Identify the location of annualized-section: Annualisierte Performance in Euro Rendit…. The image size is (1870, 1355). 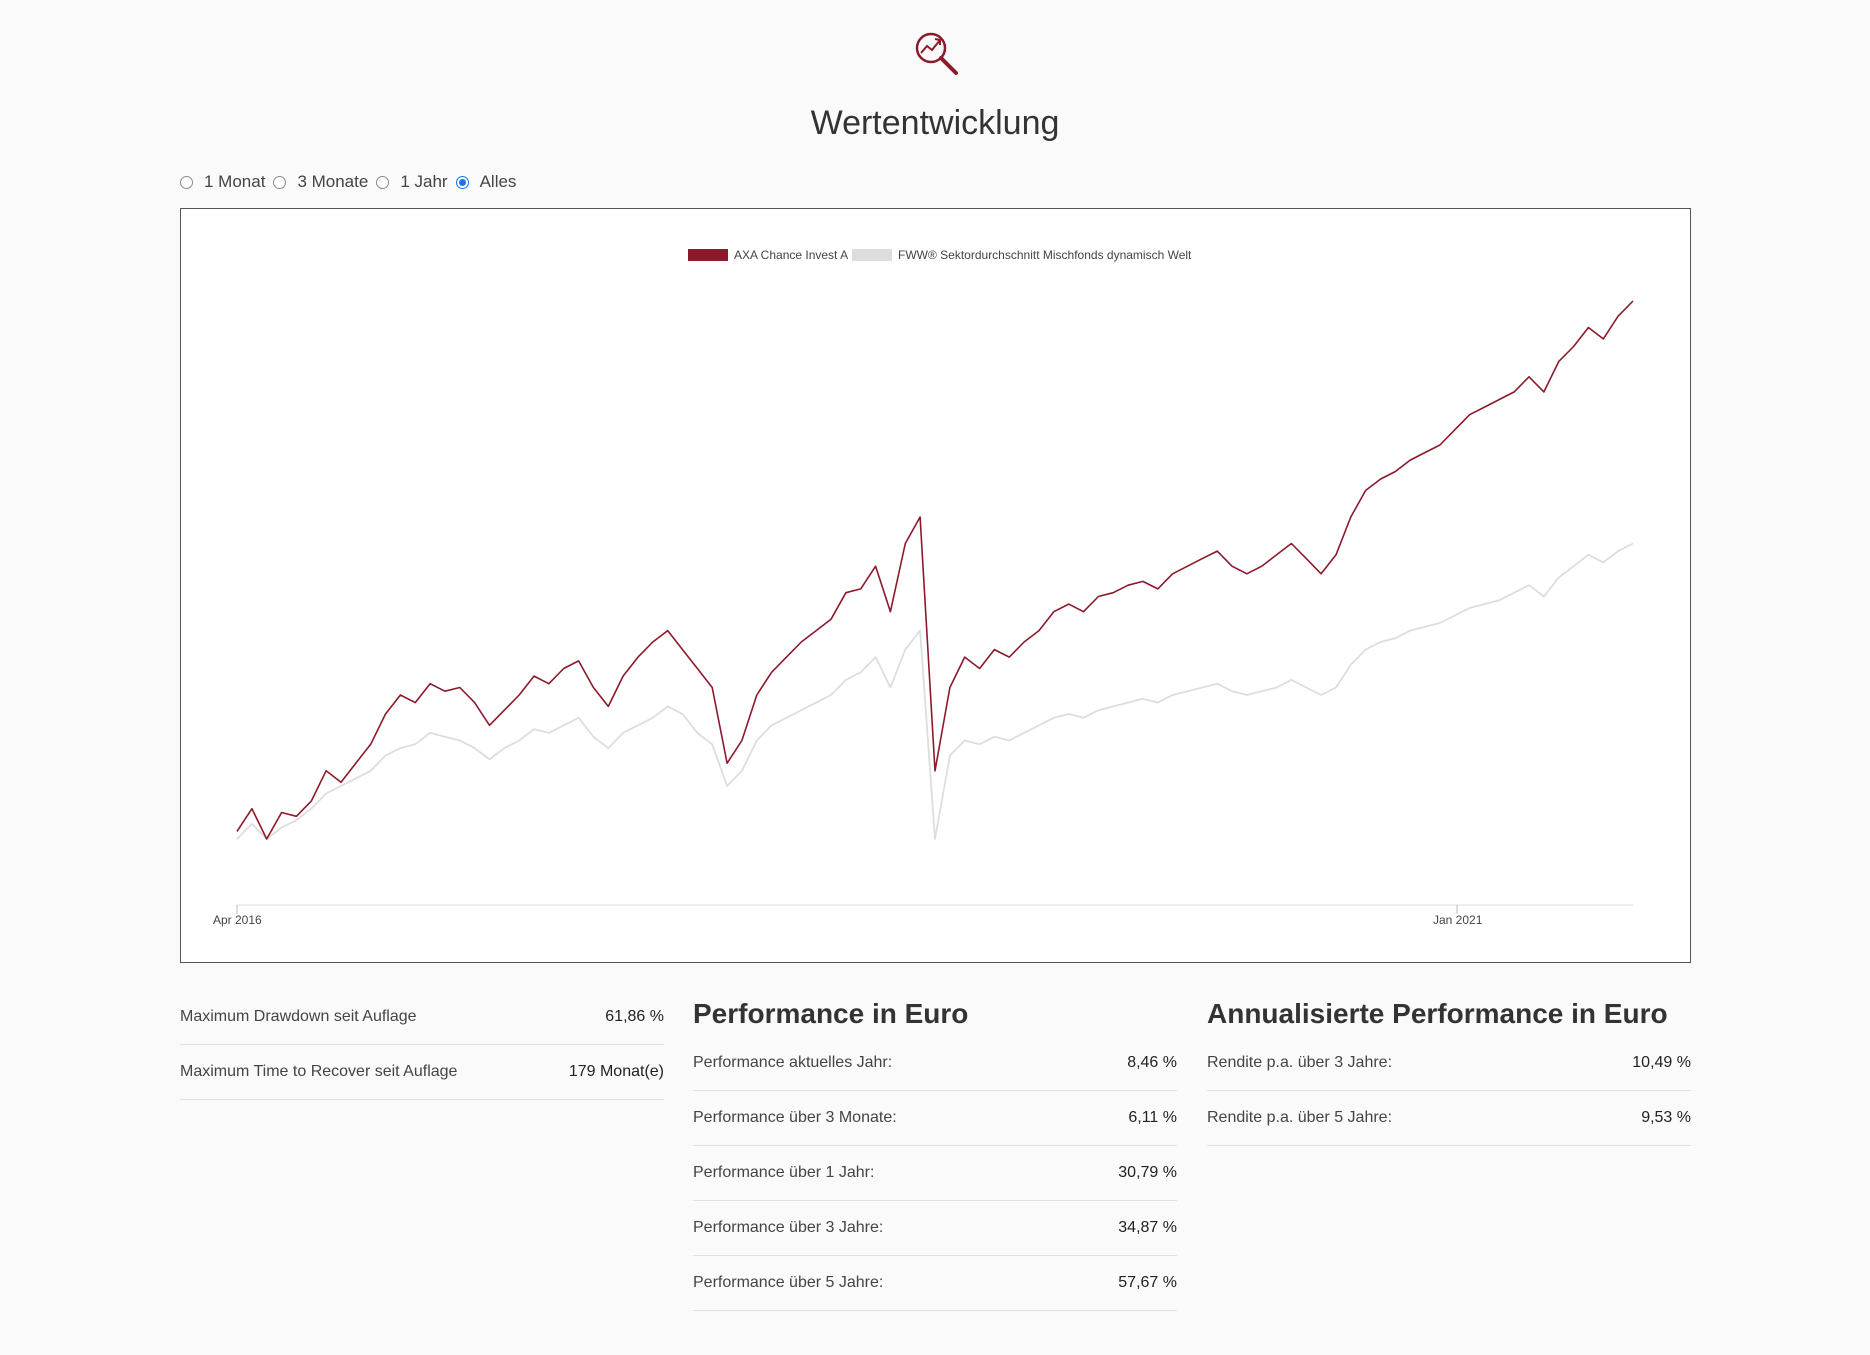
(1449, 1068).